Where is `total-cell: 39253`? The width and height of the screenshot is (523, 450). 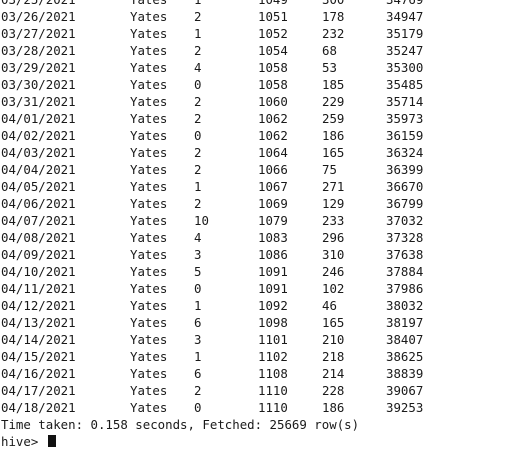 total-cell: 39253 is located at coordinates (405, 407).